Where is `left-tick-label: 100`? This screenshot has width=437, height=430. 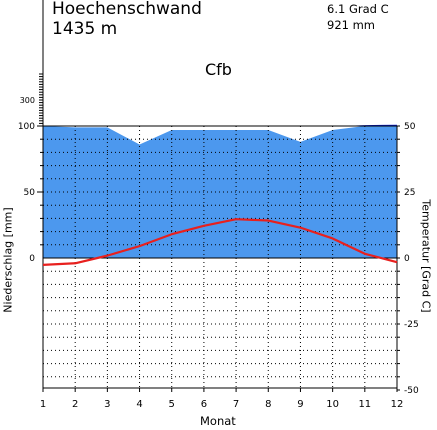 left-tick-label: 100 is located at coordinates (26, 127).